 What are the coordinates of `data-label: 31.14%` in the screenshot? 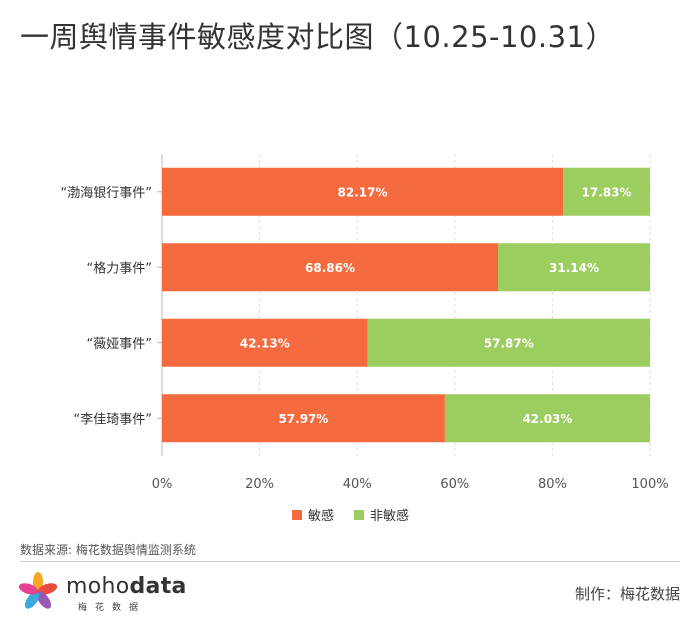 It's located at (574, 268).